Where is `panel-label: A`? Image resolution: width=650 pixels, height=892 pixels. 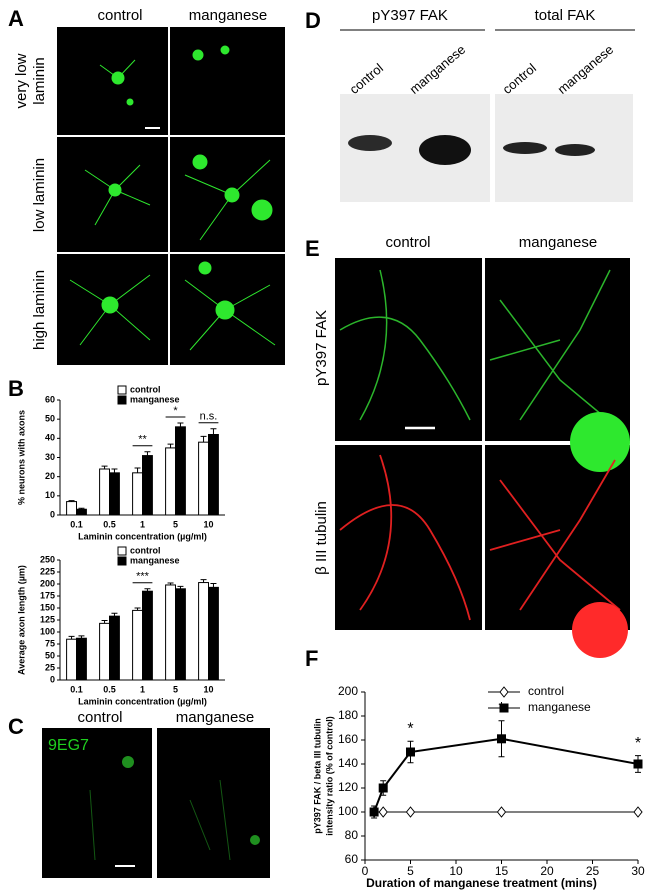
panel-label: A is located at coordinates (16, 18).